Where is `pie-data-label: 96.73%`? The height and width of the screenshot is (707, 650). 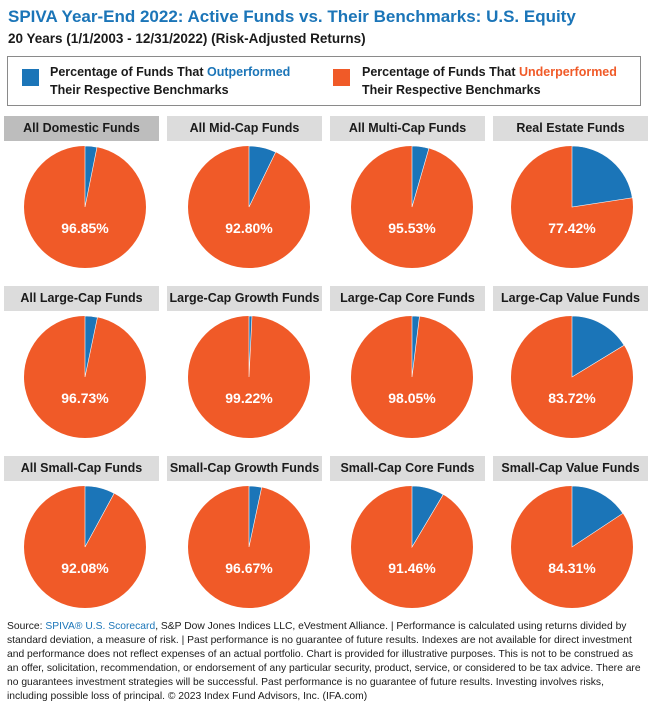
pie-data-label: 96.73% is located at coordinates (85, 398).